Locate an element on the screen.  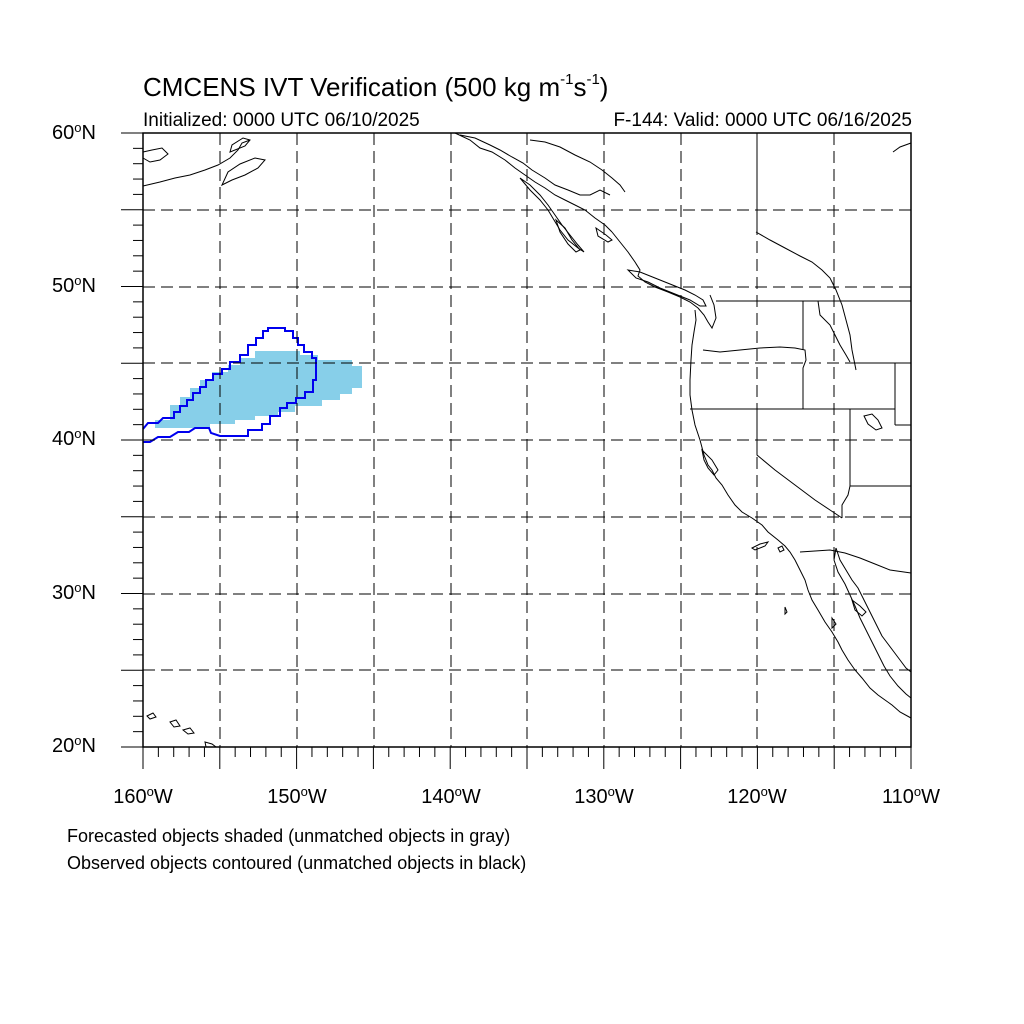
observed-object-contour is located at coordinates (229, 385).